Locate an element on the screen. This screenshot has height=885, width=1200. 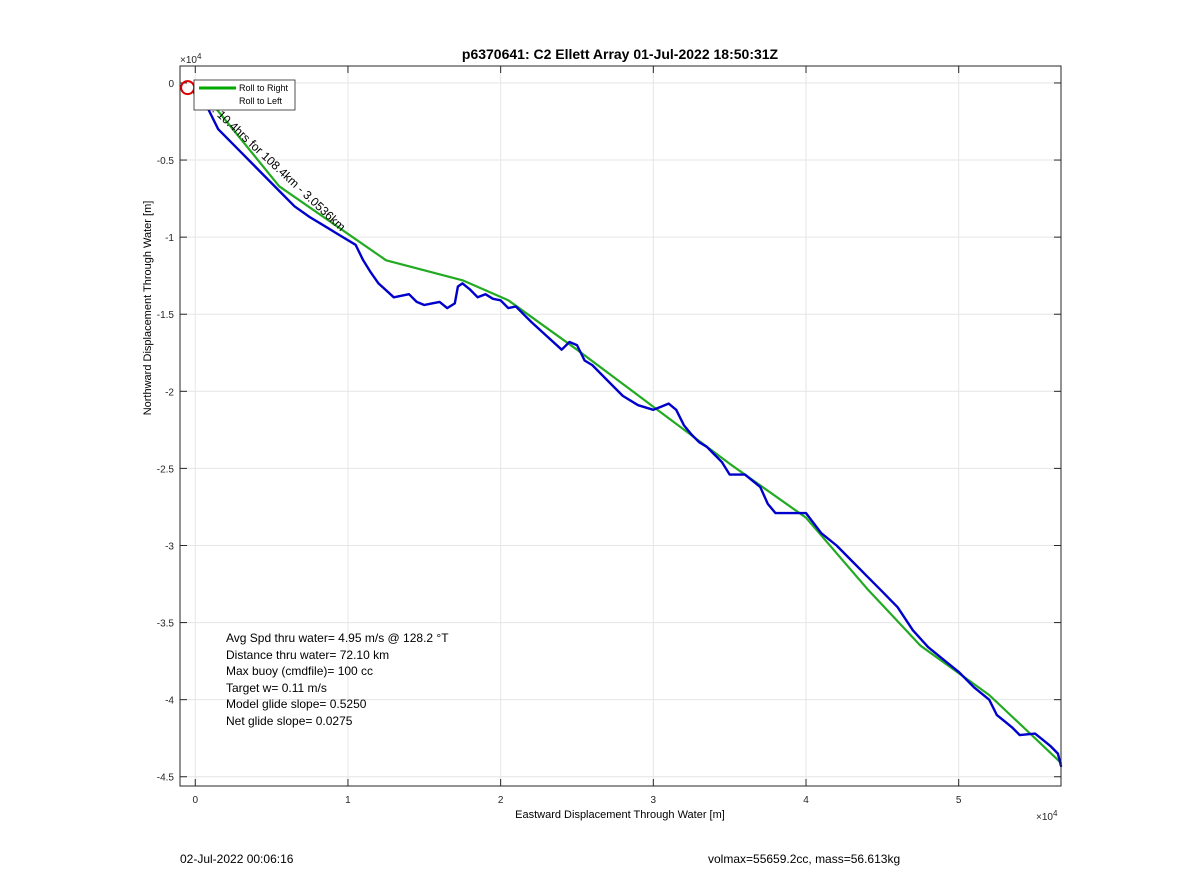
y-tick-label: -3 is located at coordinates (169, 546).